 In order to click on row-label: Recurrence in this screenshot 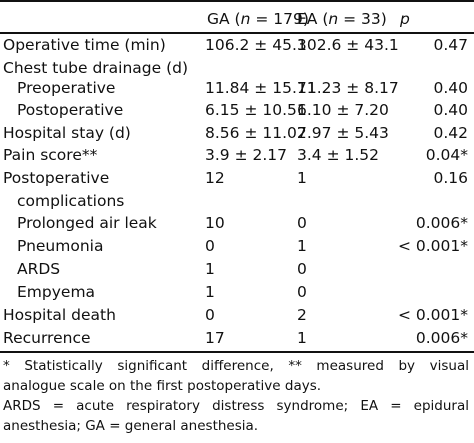, I will do `click(47, 338)`.